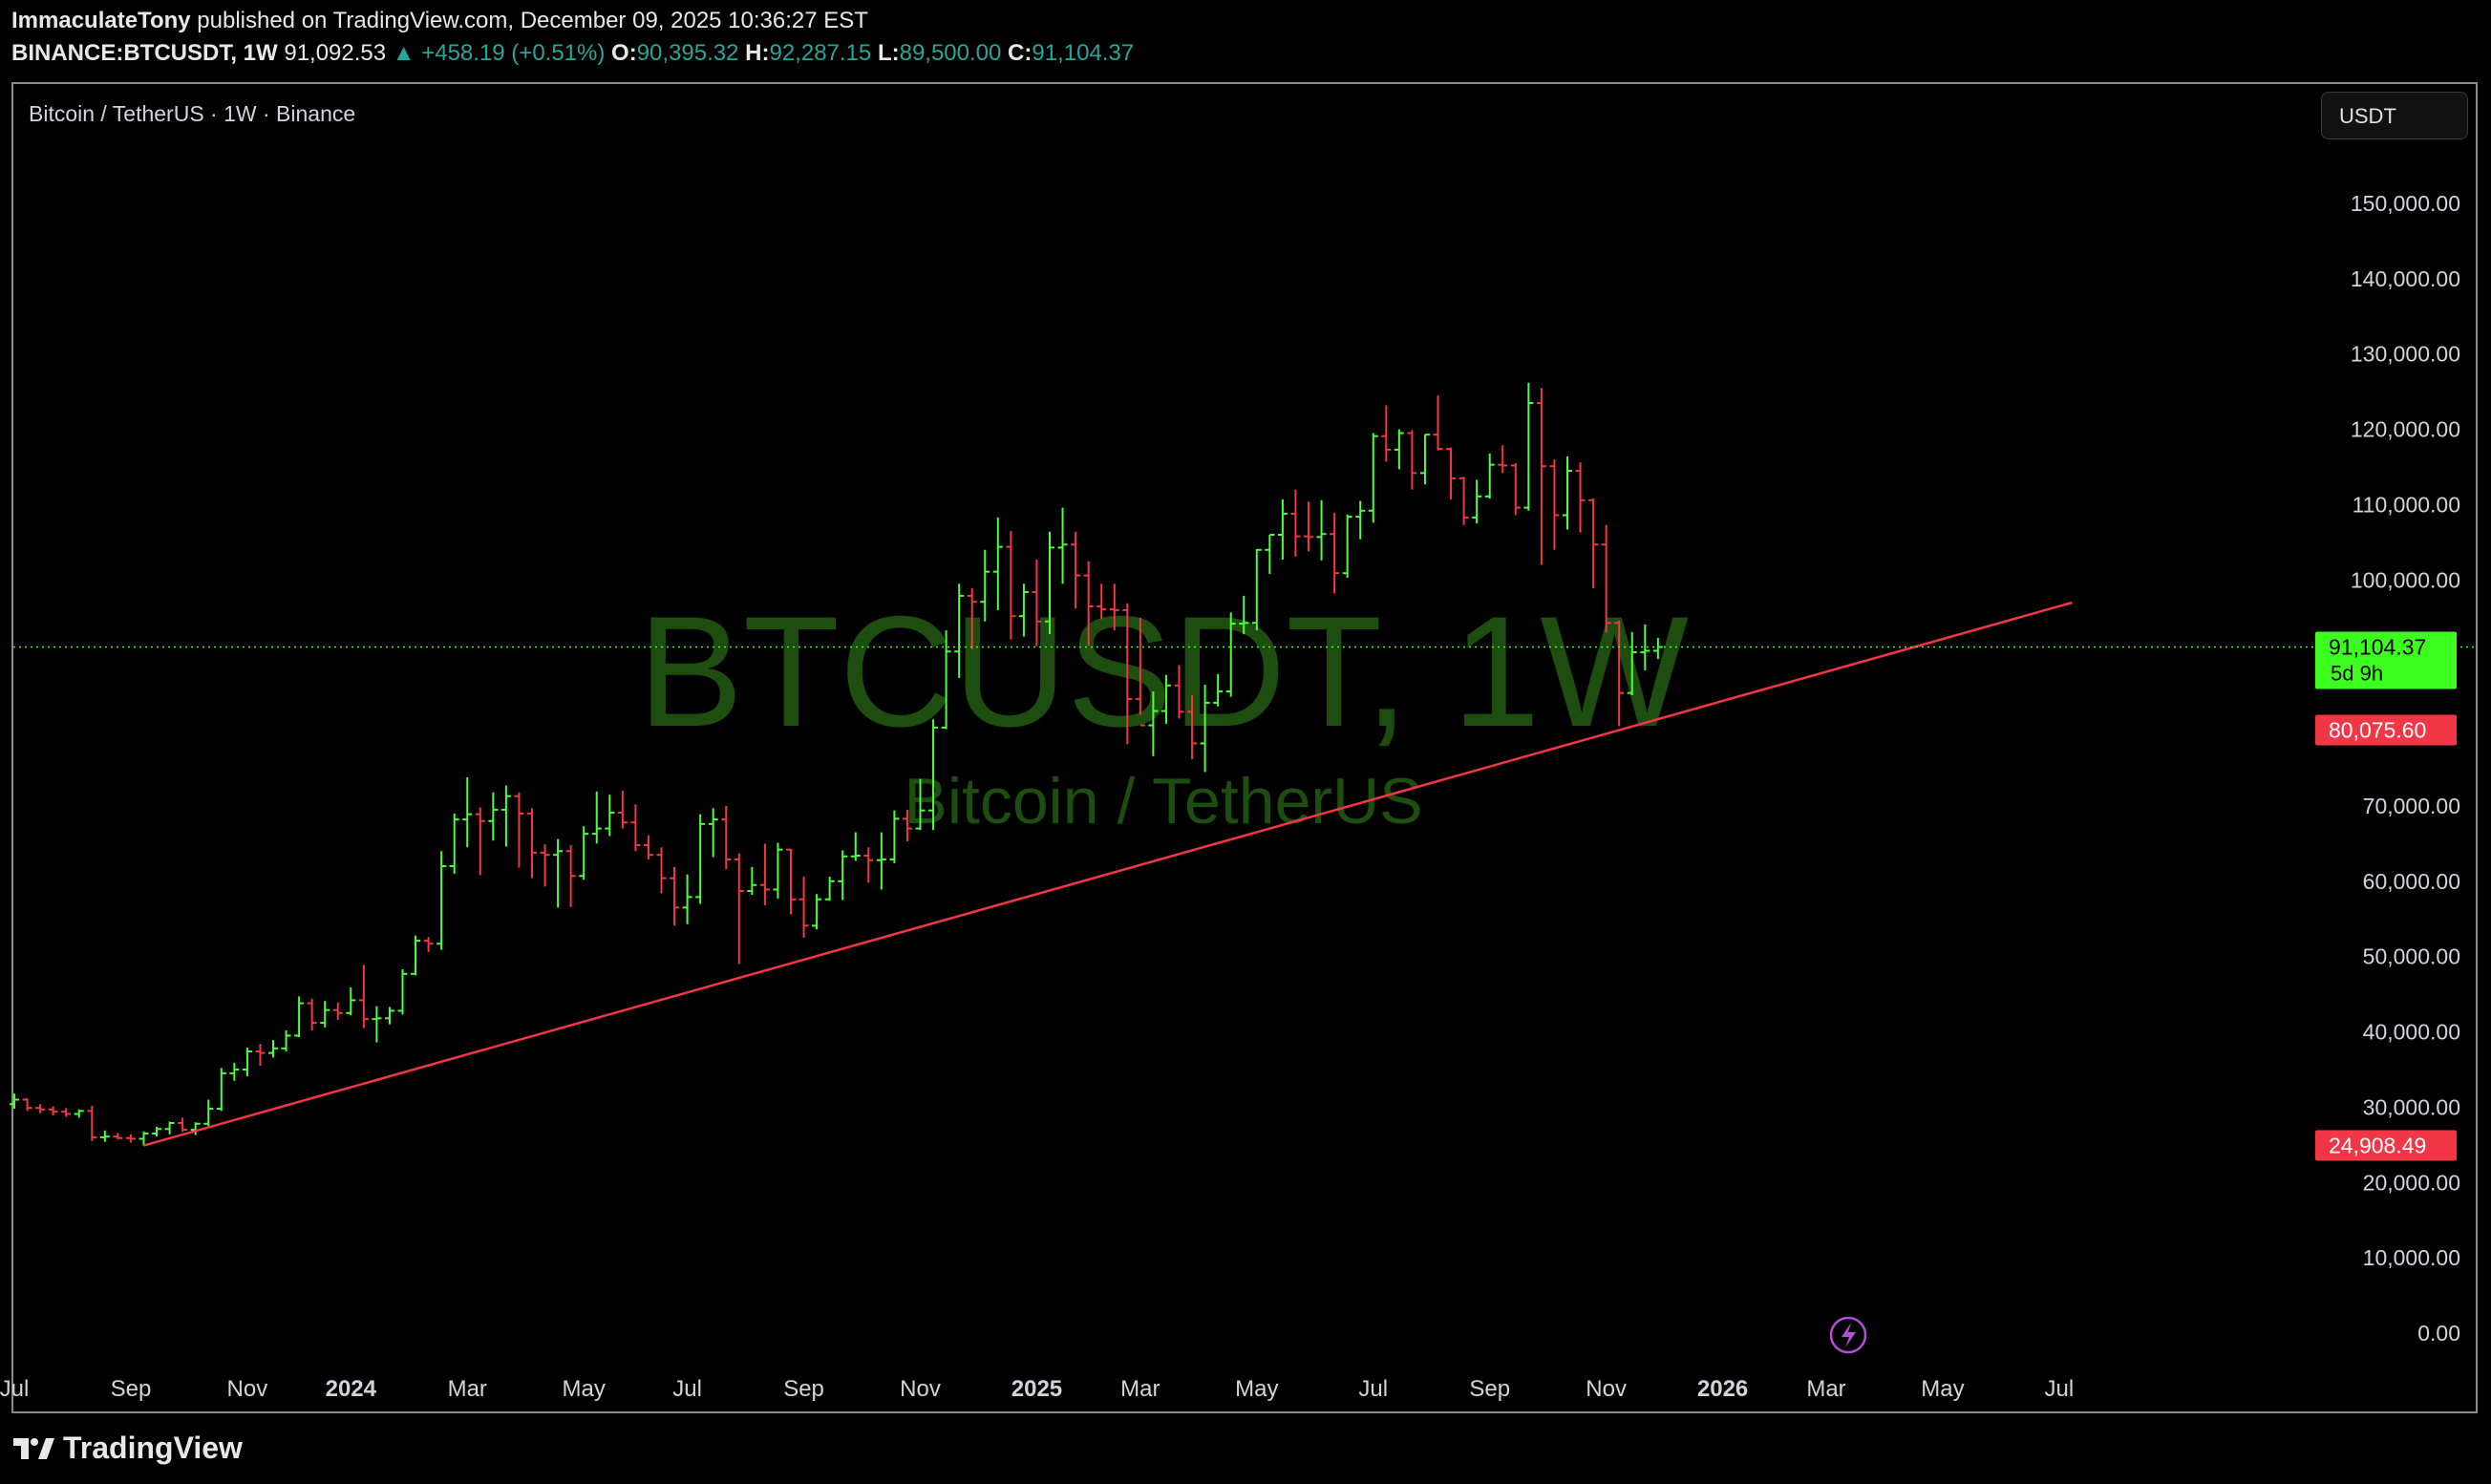 The height and width of the screenshot is (1484, 2491). Describe the element at coordinates (101, 21) in the screenshot. I see `author-name: ImmaculateTony` at that location.